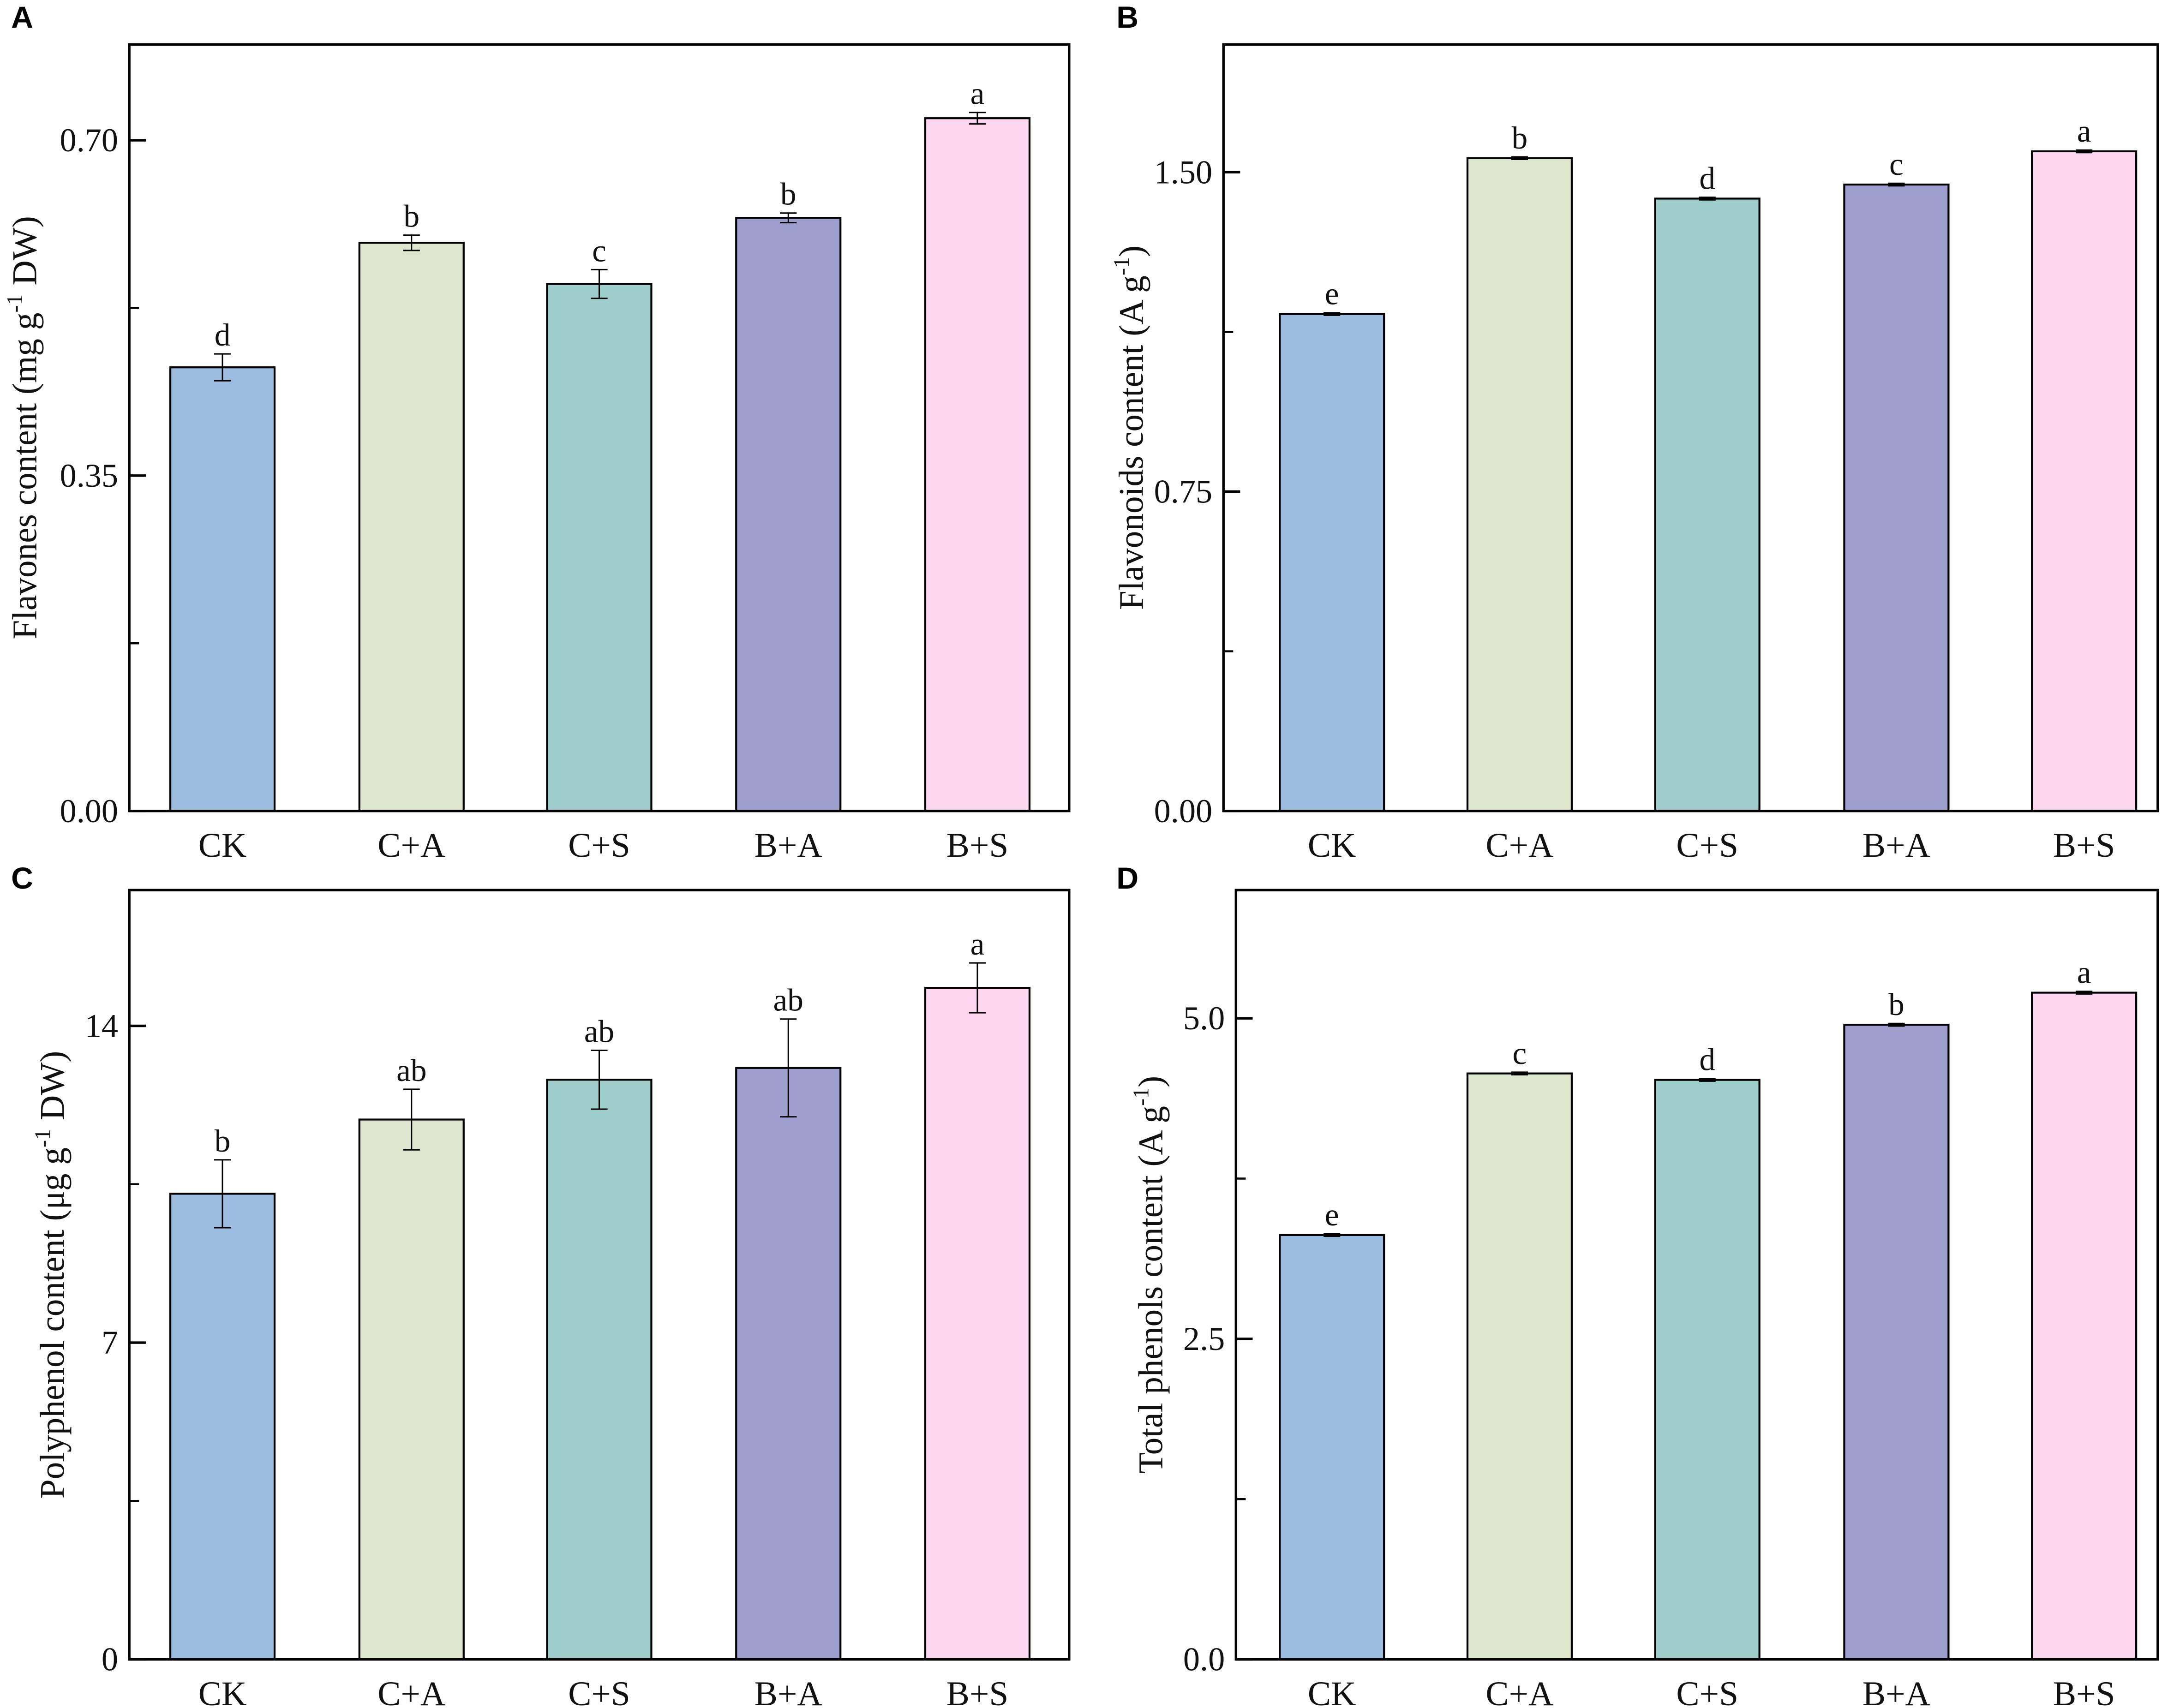  Describe the element at coordinates (89, 140) in the screenshot. I see `y-tick-label: 0.70` at that location.